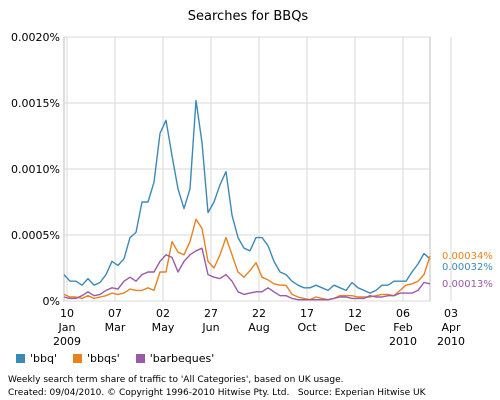 The width and height of the screenshot is (500, 400). What do you see at coordinates (307, 327) in the screenshot?
I see `x-tick-month: Oct` at bounding box center [307, 327].